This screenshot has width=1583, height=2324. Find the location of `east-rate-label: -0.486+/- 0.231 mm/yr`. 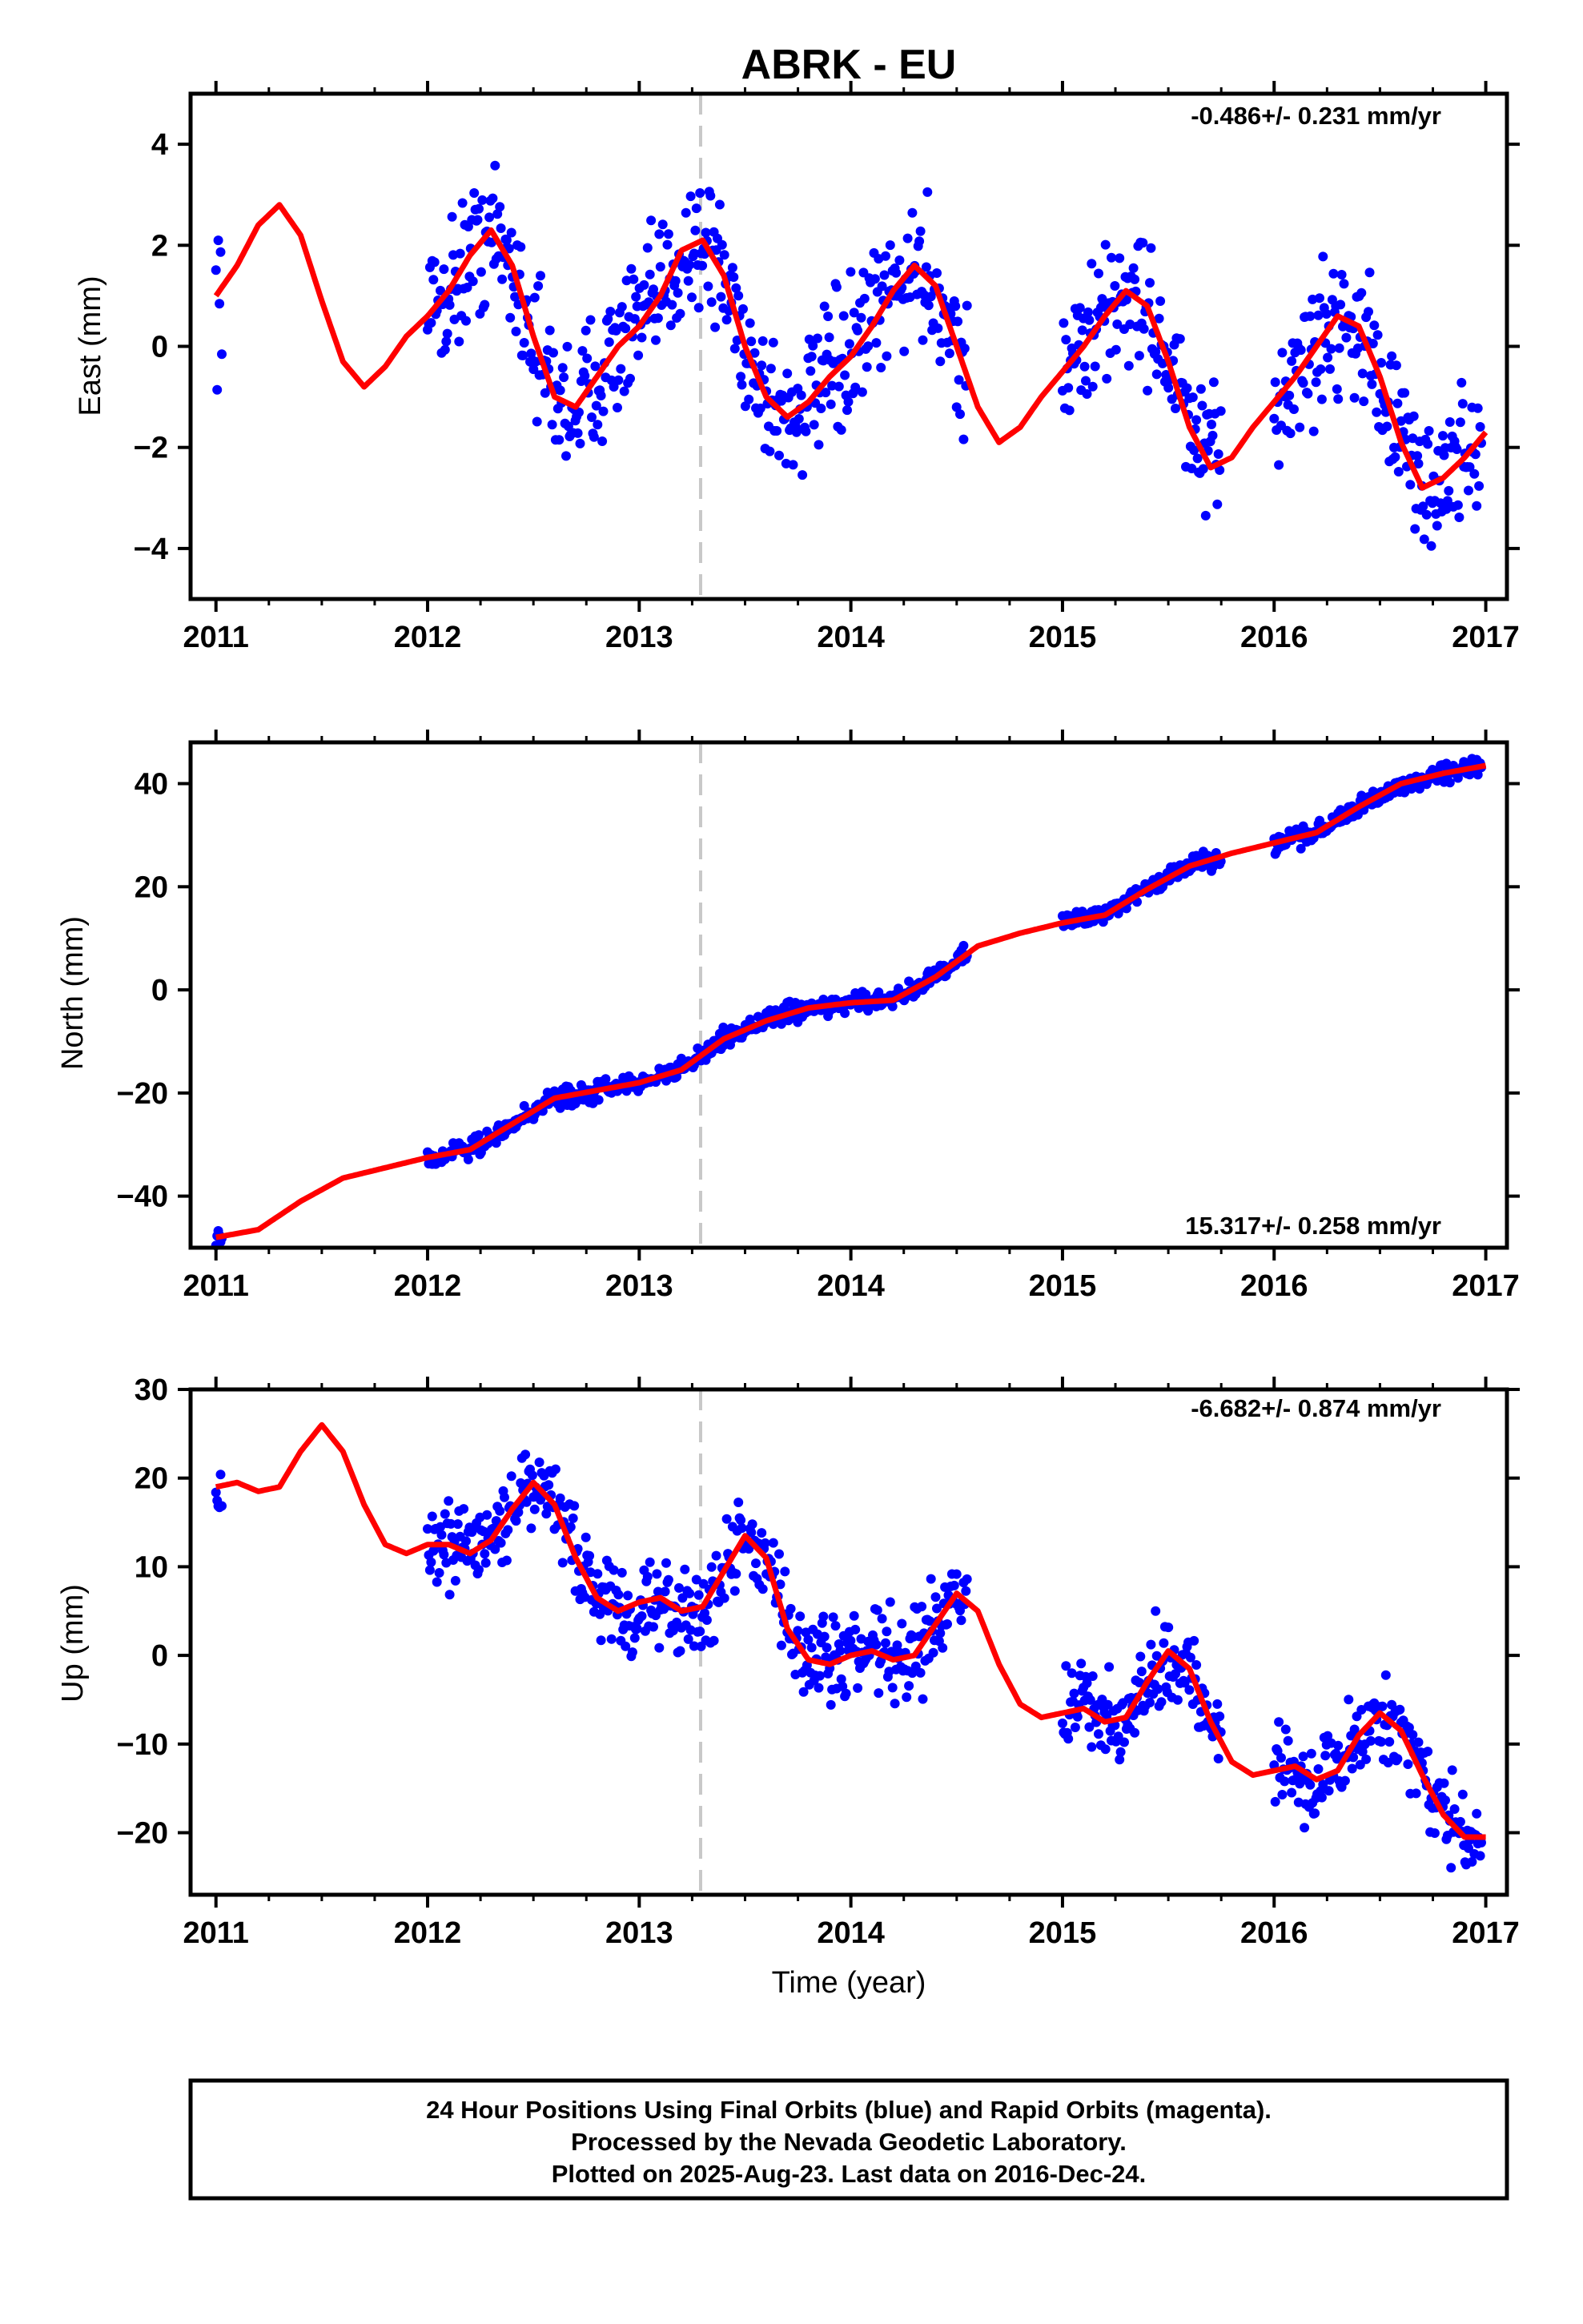

east-rate-label: -0.486+/- 0.231 mm/yr is located at coordinates (1316, 116).